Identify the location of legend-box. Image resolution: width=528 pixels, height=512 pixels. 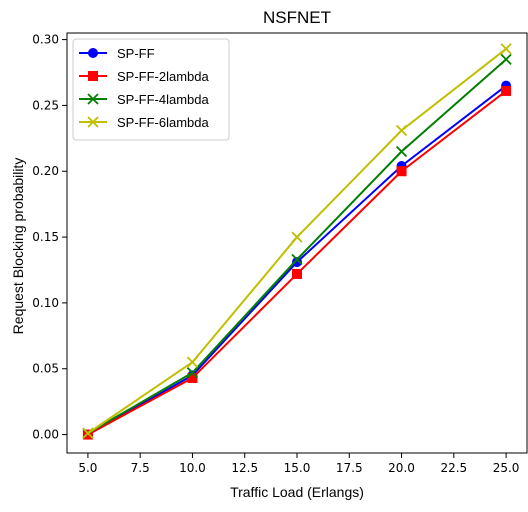
(151, 89).